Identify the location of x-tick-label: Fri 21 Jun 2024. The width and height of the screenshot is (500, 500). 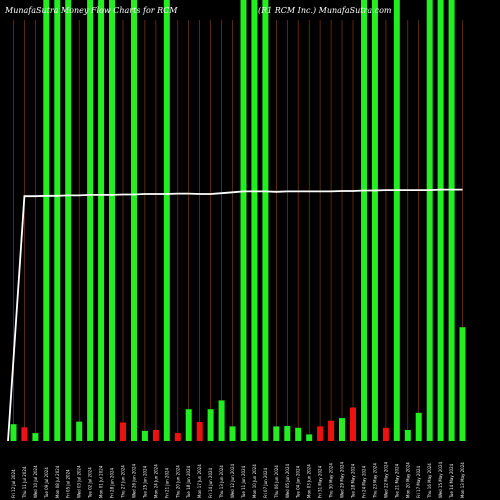
(166, 482).